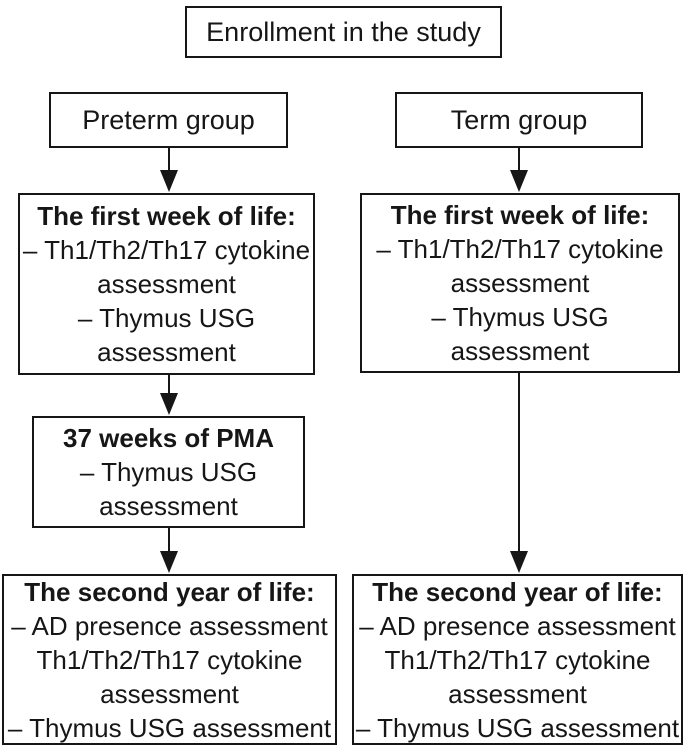 This screenshot has height=748, width=688. Describe the element at coordinates (168, 438) in the screenshot. I see `box-heading: 37 weeks of PMA` at that location.